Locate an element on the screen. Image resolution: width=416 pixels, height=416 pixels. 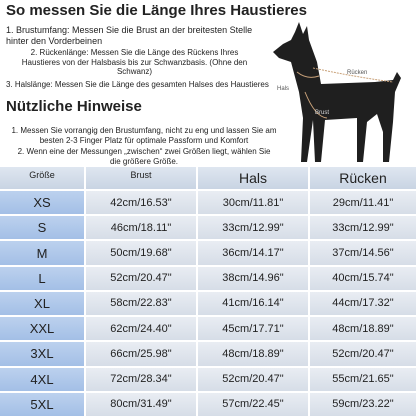
dog-illustration: Rücken Hals Brust is located at coordinates (337, 92).